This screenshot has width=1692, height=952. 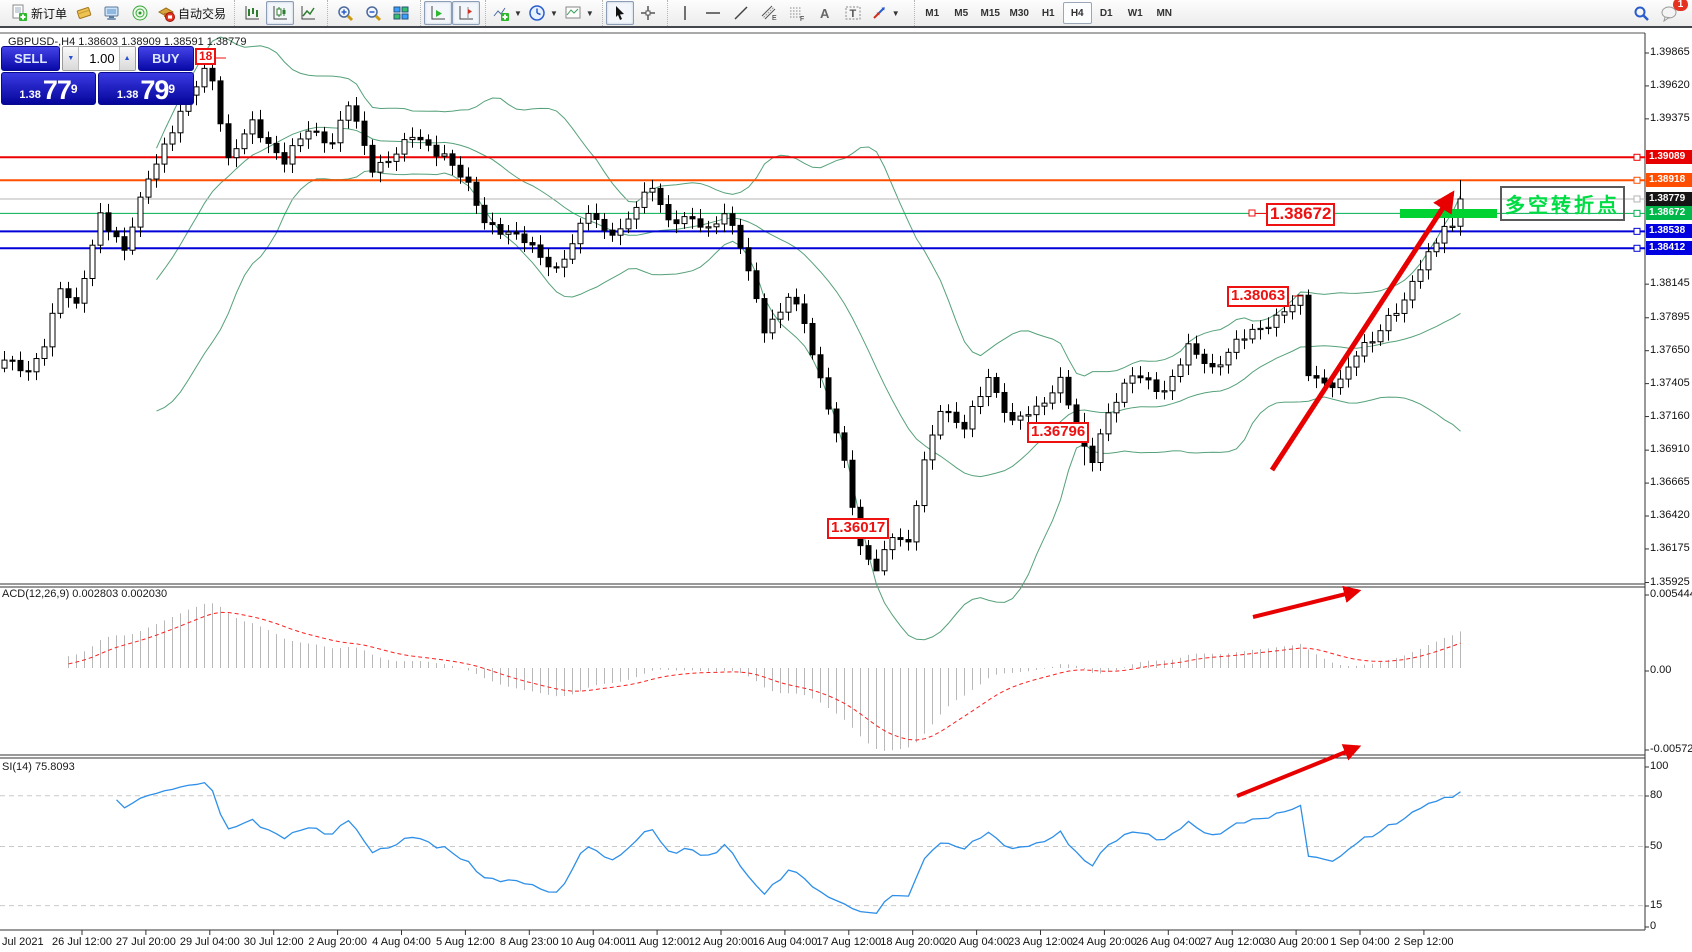 I want to click on price-tick: 1.35925, so click(x=1670, y=581).